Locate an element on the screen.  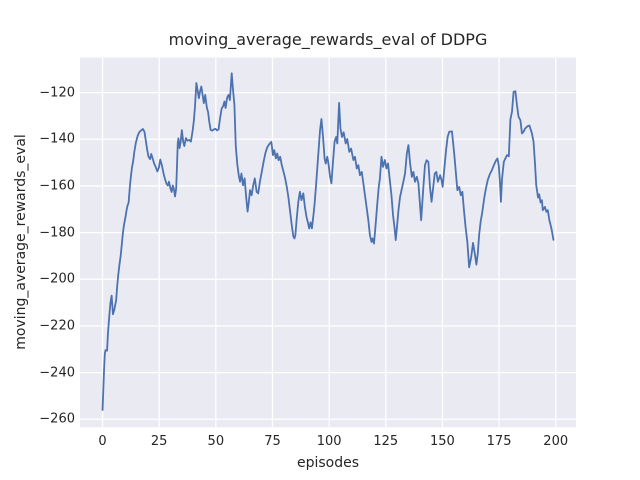
x-tick-label: 25 is located at coordinates (159, 442).